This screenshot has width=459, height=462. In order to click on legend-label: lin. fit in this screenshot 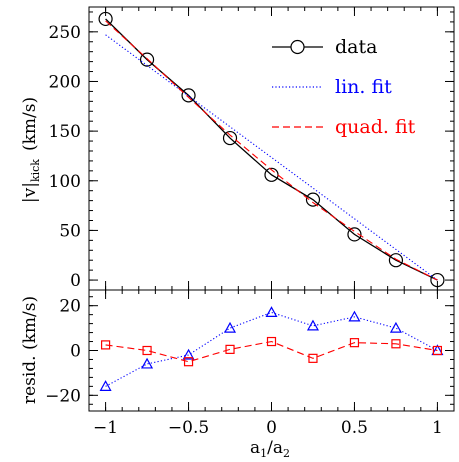, I will do `click(363, 87)`.